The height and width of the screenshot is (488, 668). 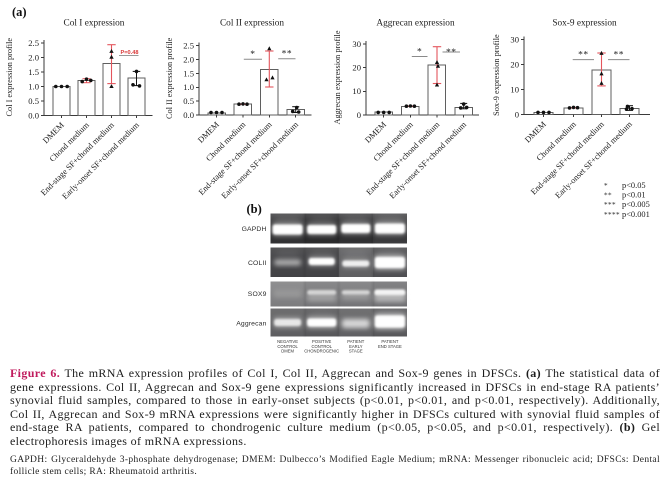 I want to click on svg-text: Col II expression profile, so click(x=169, y=78).